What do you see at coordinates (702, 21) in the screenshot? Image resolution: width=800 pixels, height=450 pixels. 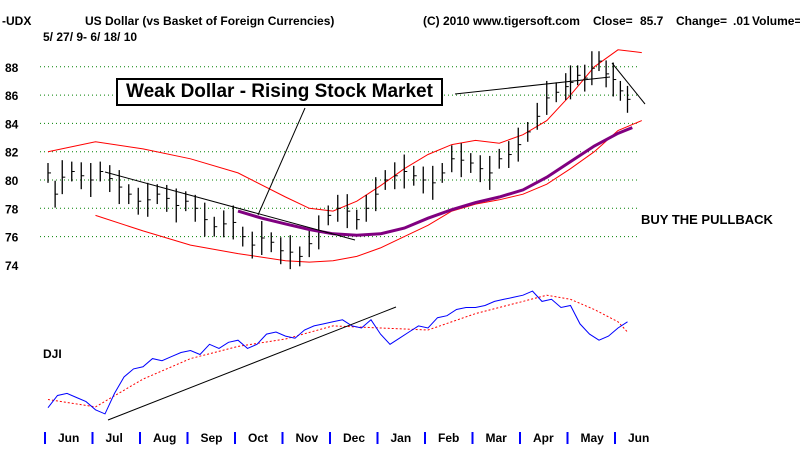 I see `change-label: Change=` at bounding box center [702, 21].